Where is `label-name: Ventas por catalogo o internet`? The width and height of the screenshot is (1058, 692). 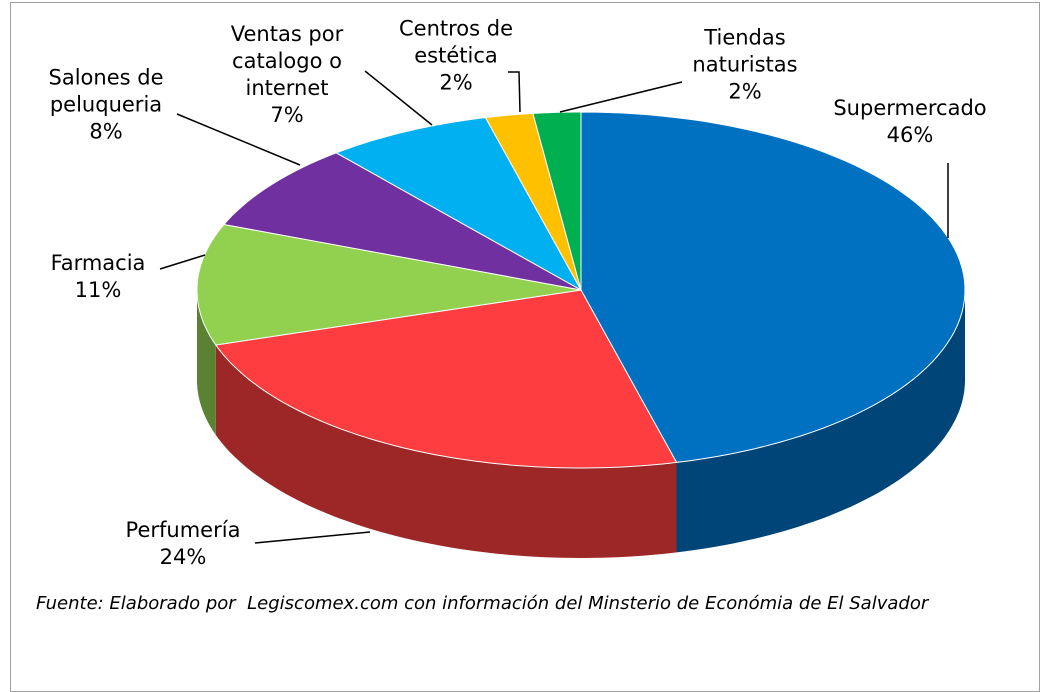 label-name: Ventas por catalogo o internet is located at coordinates (287, 61).